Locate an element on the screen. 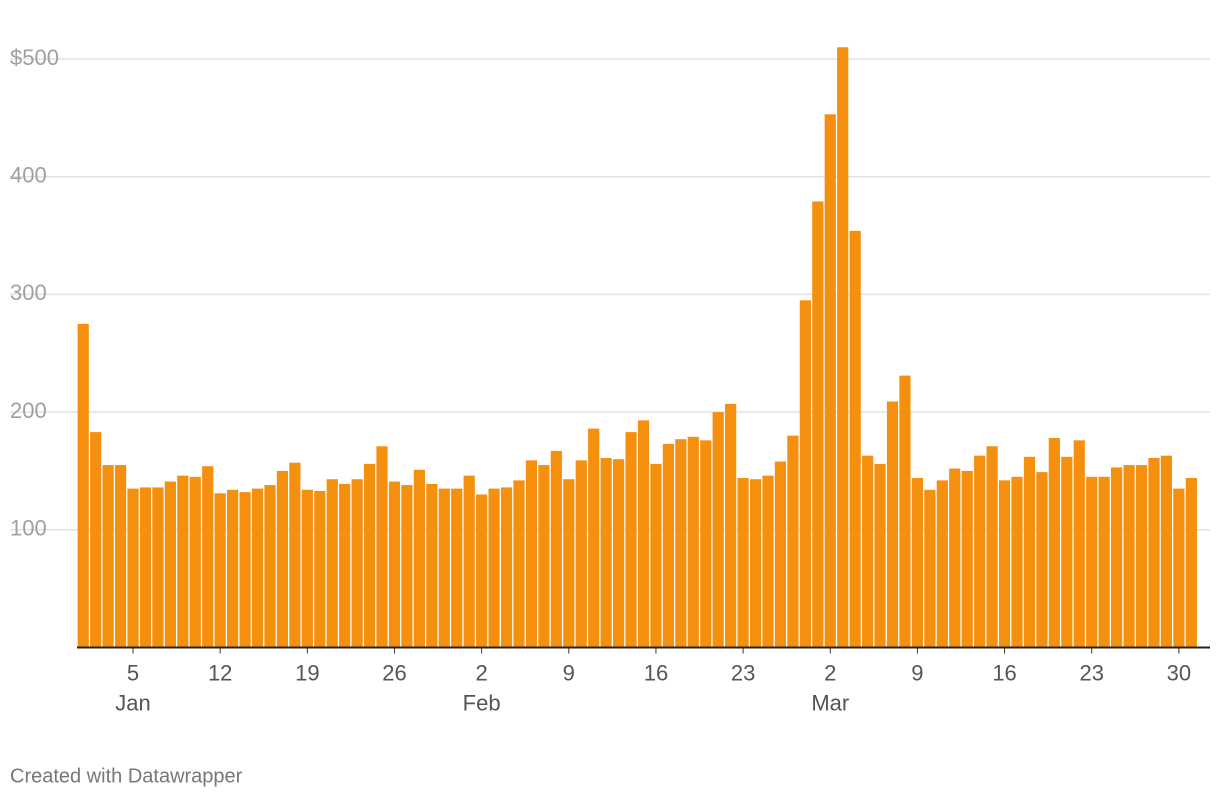 This screenshot has height=800, width=1220. month-label: Mar is located at coordinates (830, 702).